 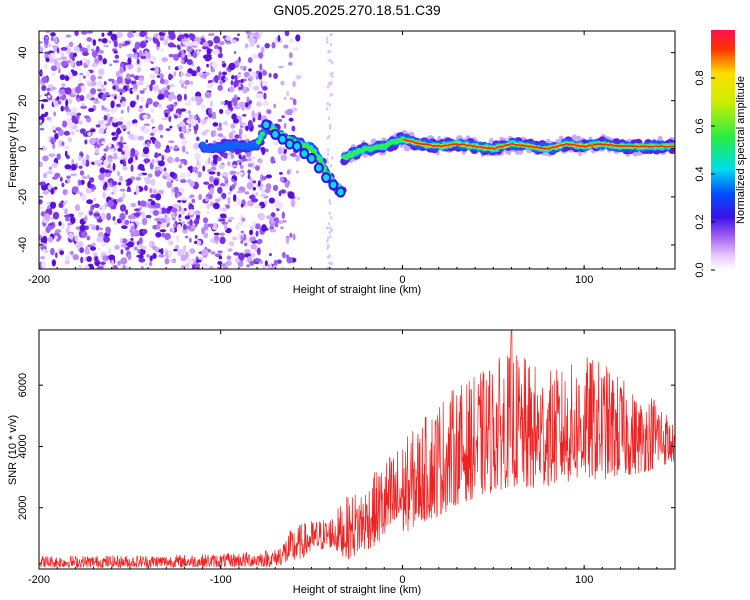 What do you see at coordinates (23, 197) in the screenshot?
I see `spectrogram-y-tick-label: -20` at bounding box center [23, 197].